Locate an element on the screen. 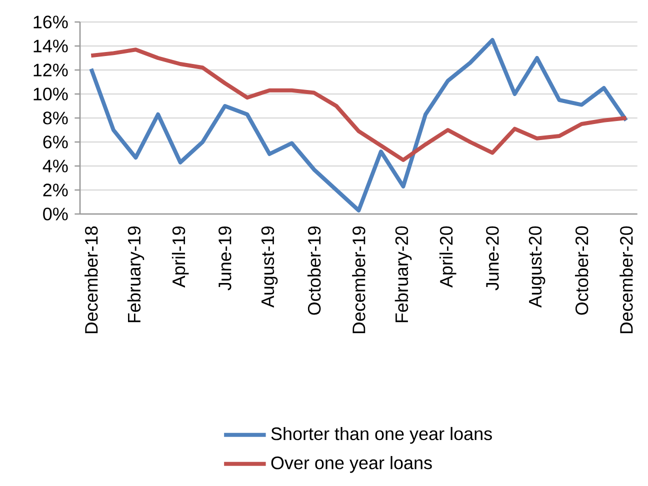 The height and width of the screenshot is (486, 648). x-tick-label: February-20 is located at coordinates (403, 274).